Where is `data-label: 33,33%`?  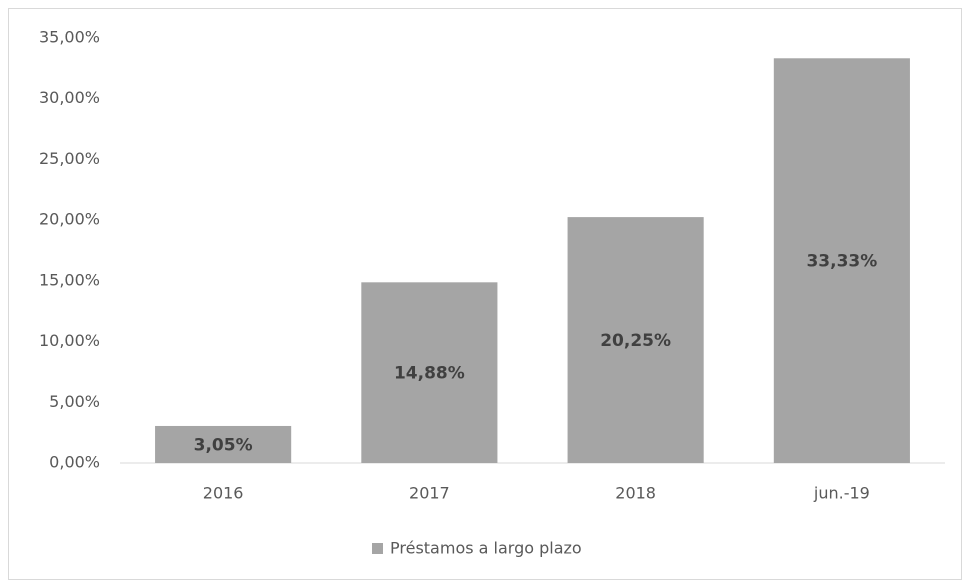 data-label: 33,33% is located at coordinates (841, 262).